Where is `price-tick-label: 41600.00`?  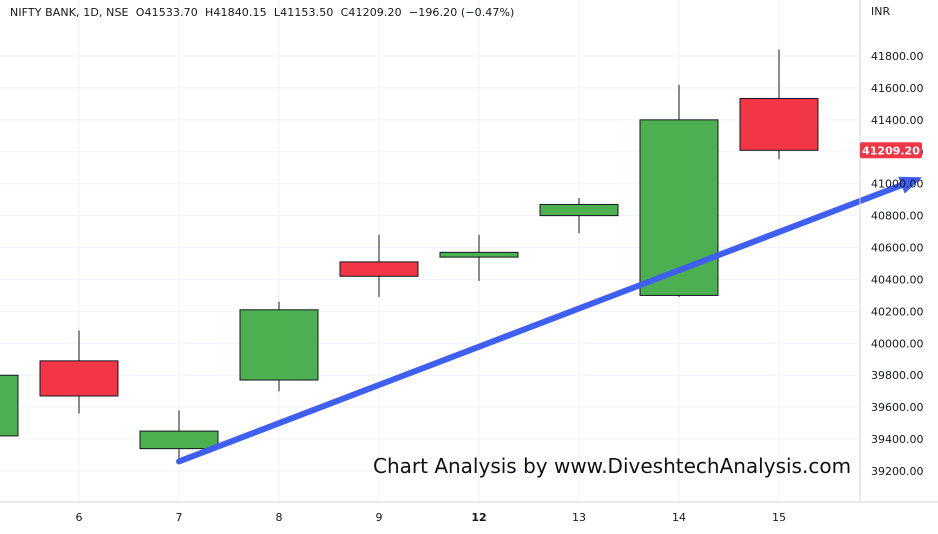
price-tick-label: 41600.00 is located at coordinates (897, 88).